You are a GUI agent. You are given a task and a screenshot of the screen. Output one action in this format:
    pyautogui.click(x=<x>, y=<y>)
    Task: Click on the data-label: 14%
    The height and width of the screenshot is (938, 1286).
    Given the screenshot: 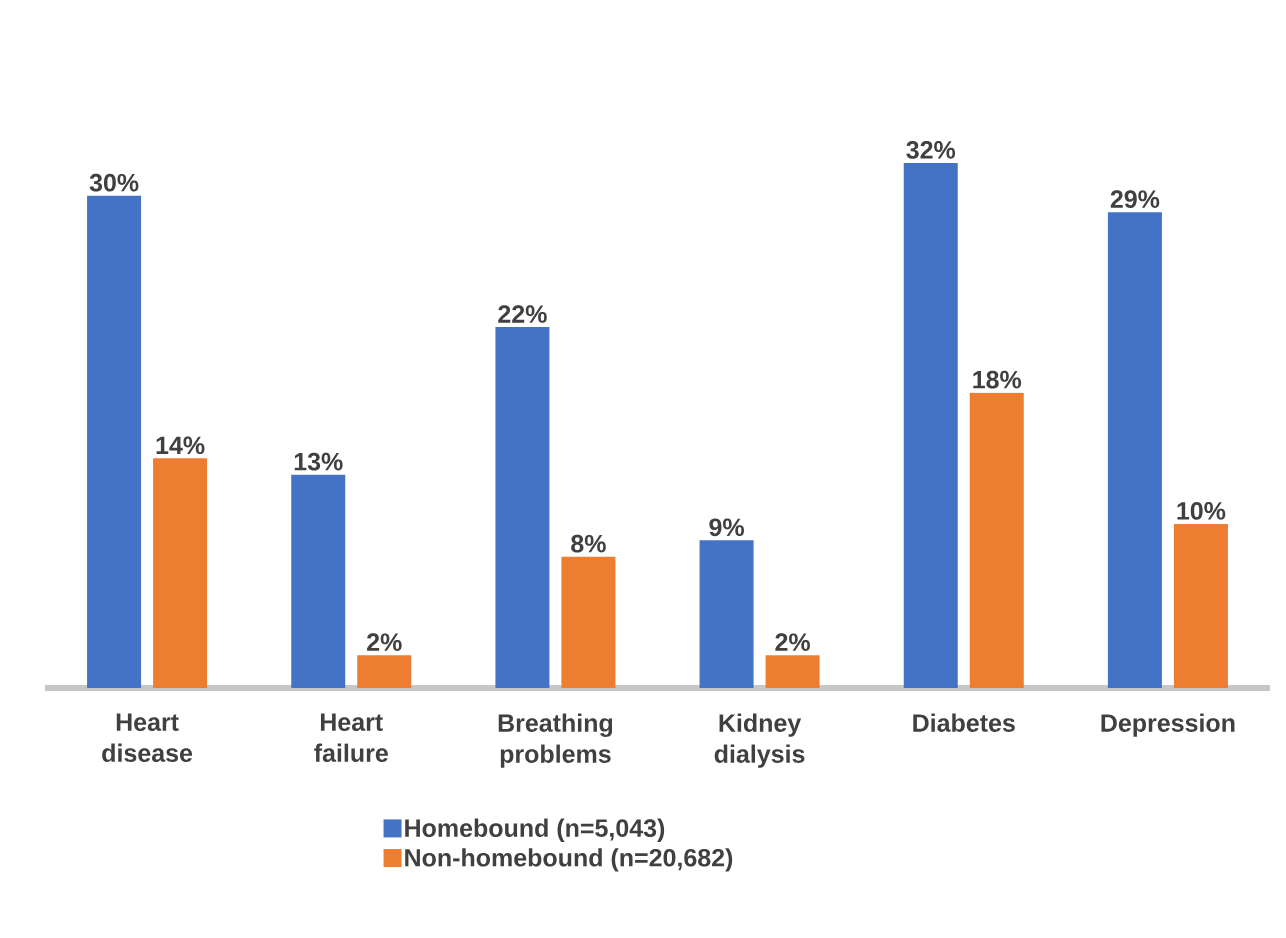 What is the action you would take?
    pyautogui.click(x=180, y=445)
    